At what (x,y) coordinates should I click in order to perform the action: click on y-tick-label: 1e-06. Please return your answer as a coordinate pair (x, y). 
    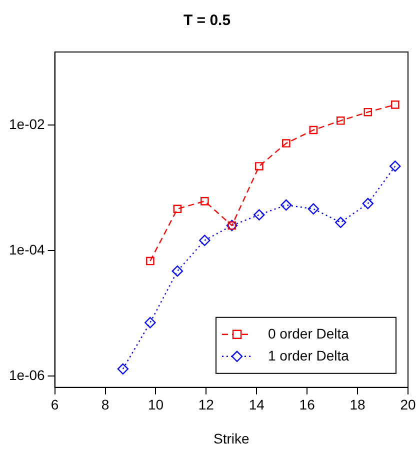
    Looking at the image, I should click on (27, 374).